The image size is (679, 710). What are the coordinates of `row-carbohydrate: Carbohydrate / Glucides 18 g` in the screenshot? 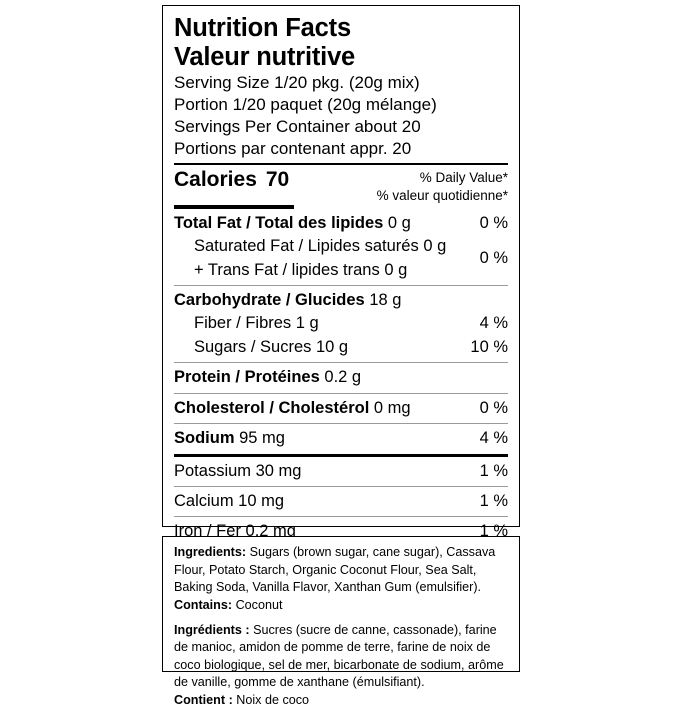 It's located at (341, 300).